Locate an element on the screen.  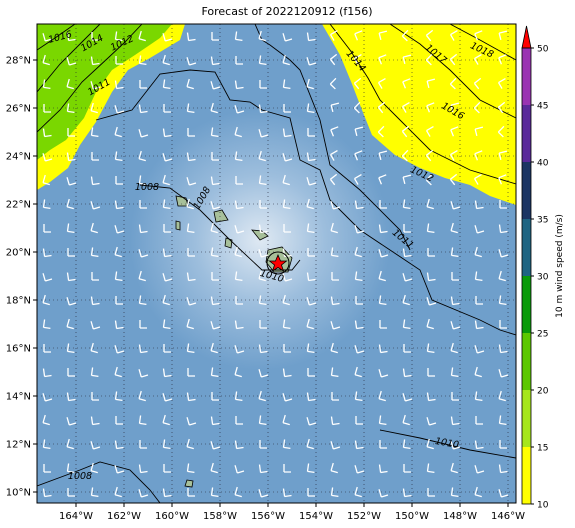
isobar-label: 1010 is located at coordinates (447, 443).